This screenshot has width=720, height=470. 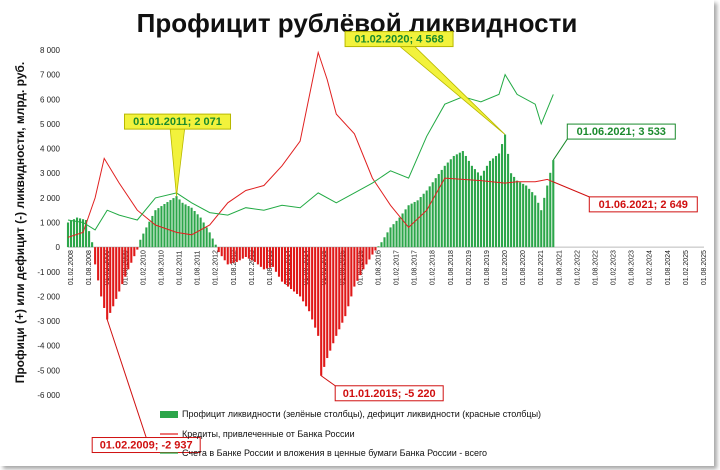 What do you see at coordinates (169, 414) in the screenshot?
I see `legend-swatch-bars` at bounding box center [169, 414].